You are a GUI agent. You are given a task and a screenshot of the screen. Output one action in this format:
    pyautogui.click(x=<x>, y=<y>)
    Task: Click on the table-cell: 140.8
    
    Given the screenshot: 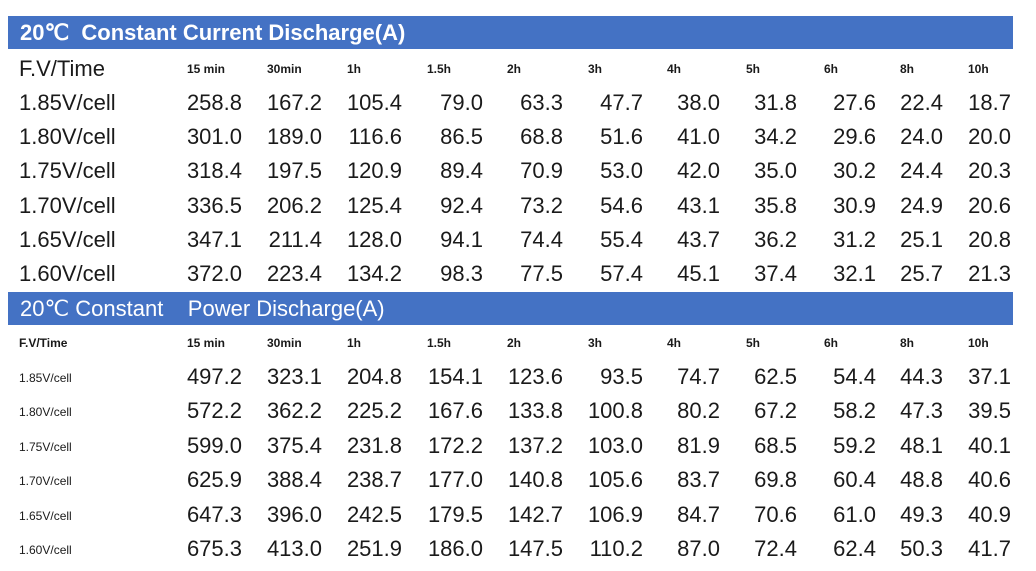 What is the action you would take?
    pyautogui.click(x=535, y=480)
    